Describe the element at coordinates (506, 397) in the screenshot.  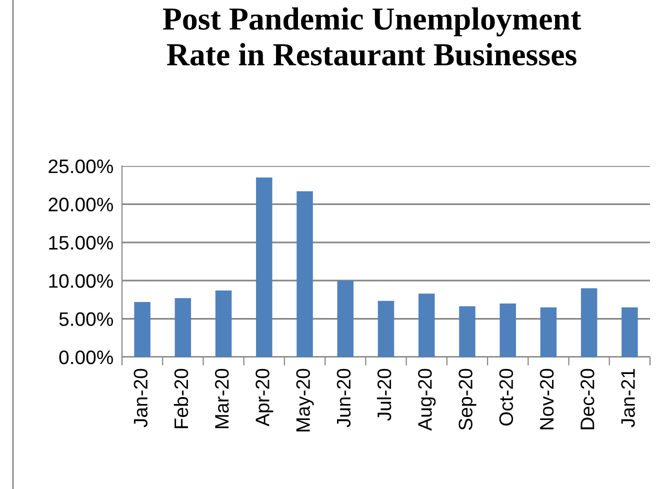
I see `x-tick-label: Oct-20` at that location.